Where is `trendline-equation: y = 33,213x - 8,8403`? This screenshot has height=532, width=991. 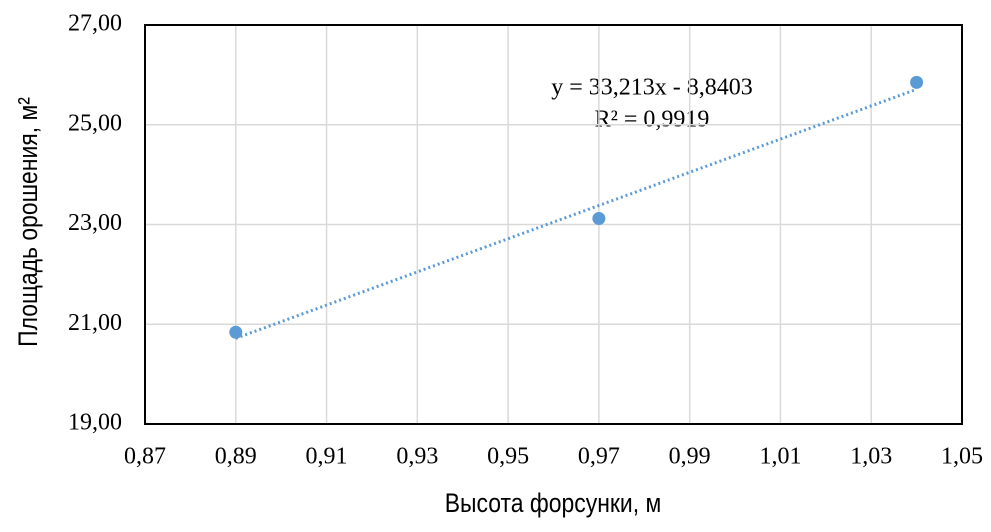
trendline-equation: y = 33,213x - 8,8403 is located at coordinates (652, 88).